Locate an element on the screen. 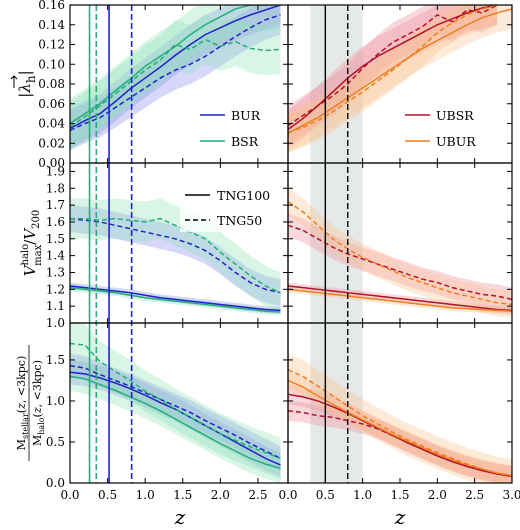 This screenshot has height=530, width=520. panel-r3-c1 is located at coordinates (175, 403).